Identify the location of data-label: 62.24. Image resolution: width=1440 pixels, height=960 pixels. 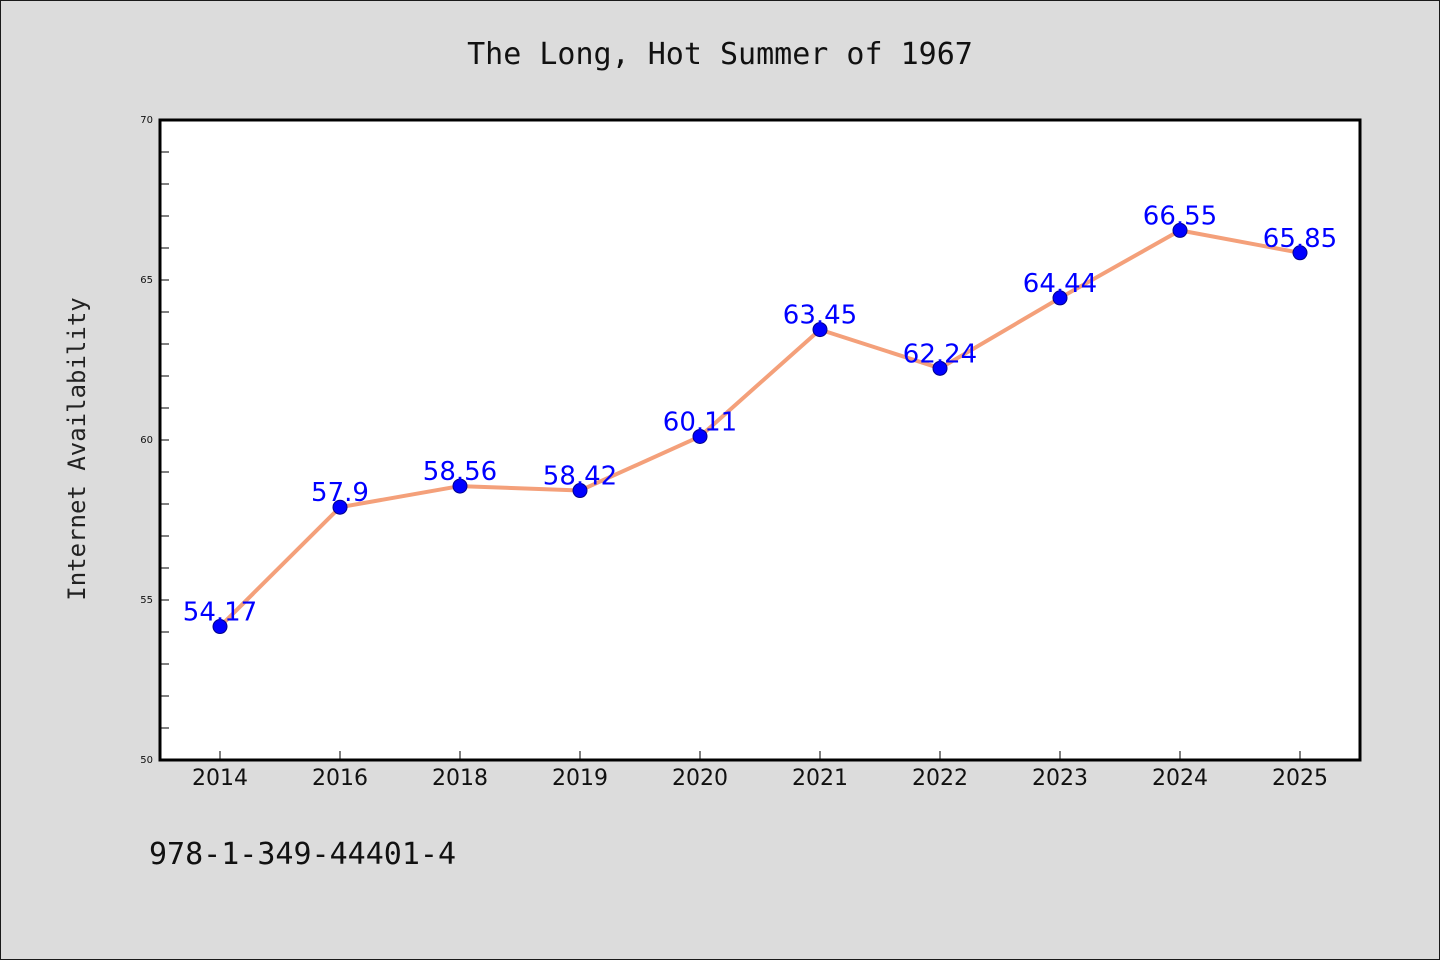
(940, 354).